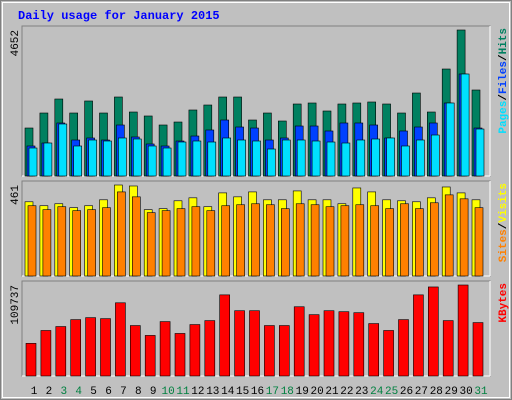 This screenshot has height=400, width=512. Describe the element at coordinates (16, 195) in the screenshot. I see `y-tick-label: 461` at that location.